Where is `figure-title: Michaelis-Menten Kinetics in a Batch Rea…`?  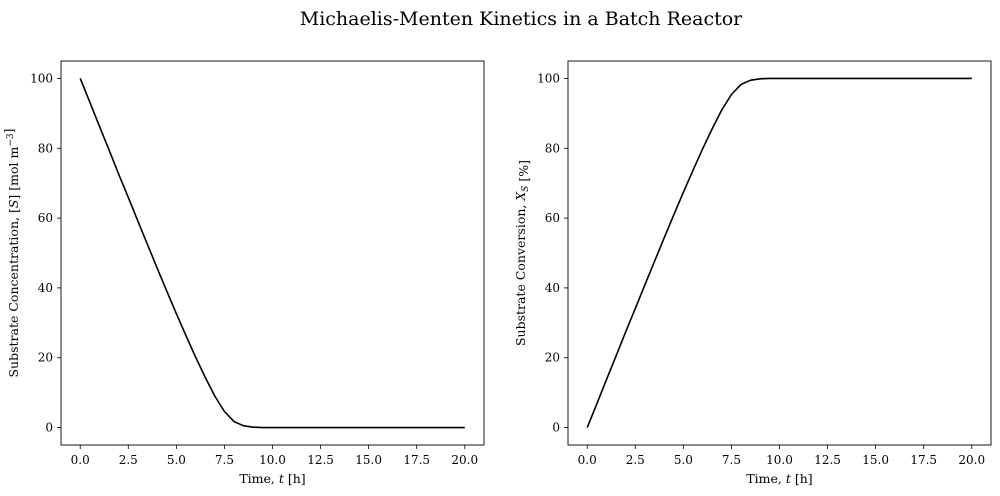 figure-title: Michaelis-Menten Kinetics in a Batch Rea… is located at coordinates (521, 19).